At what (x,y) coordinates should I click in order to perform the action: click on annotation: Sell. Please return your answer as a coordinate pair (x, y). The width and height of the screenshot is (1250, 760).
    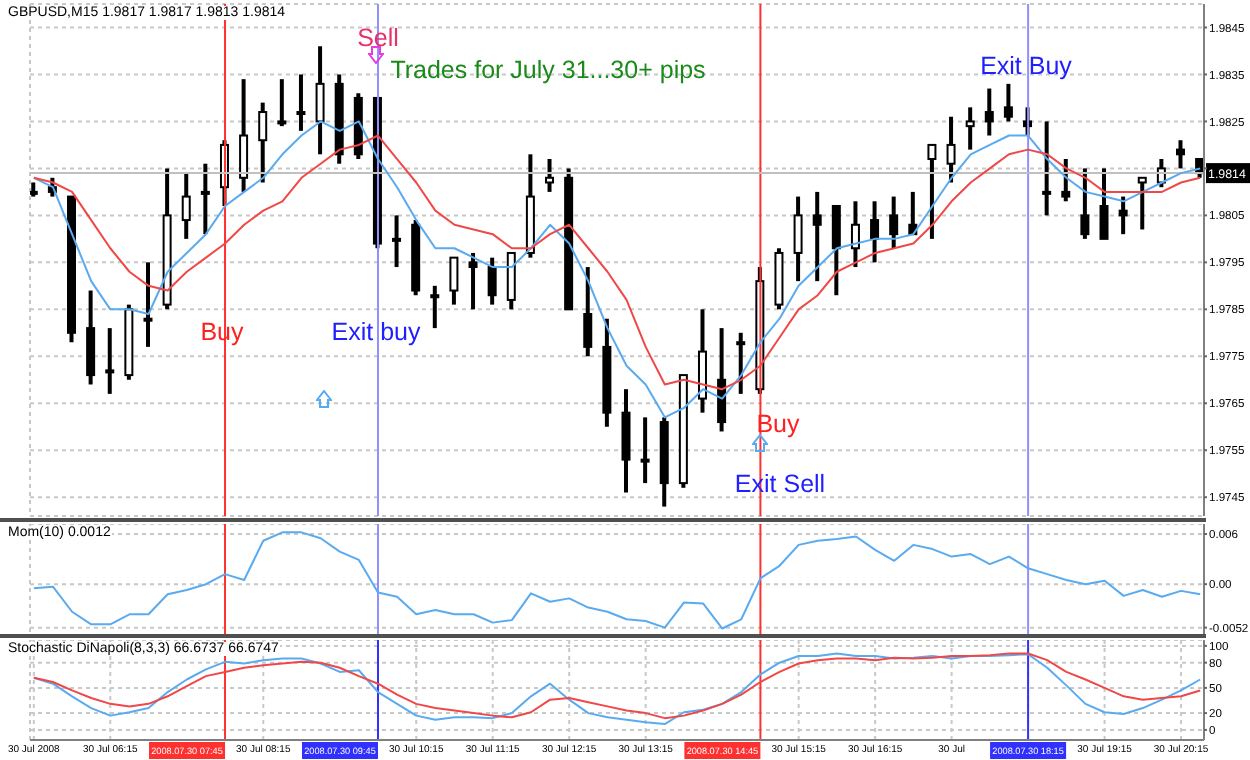
    Looking at the image, I should click on (378, 38).